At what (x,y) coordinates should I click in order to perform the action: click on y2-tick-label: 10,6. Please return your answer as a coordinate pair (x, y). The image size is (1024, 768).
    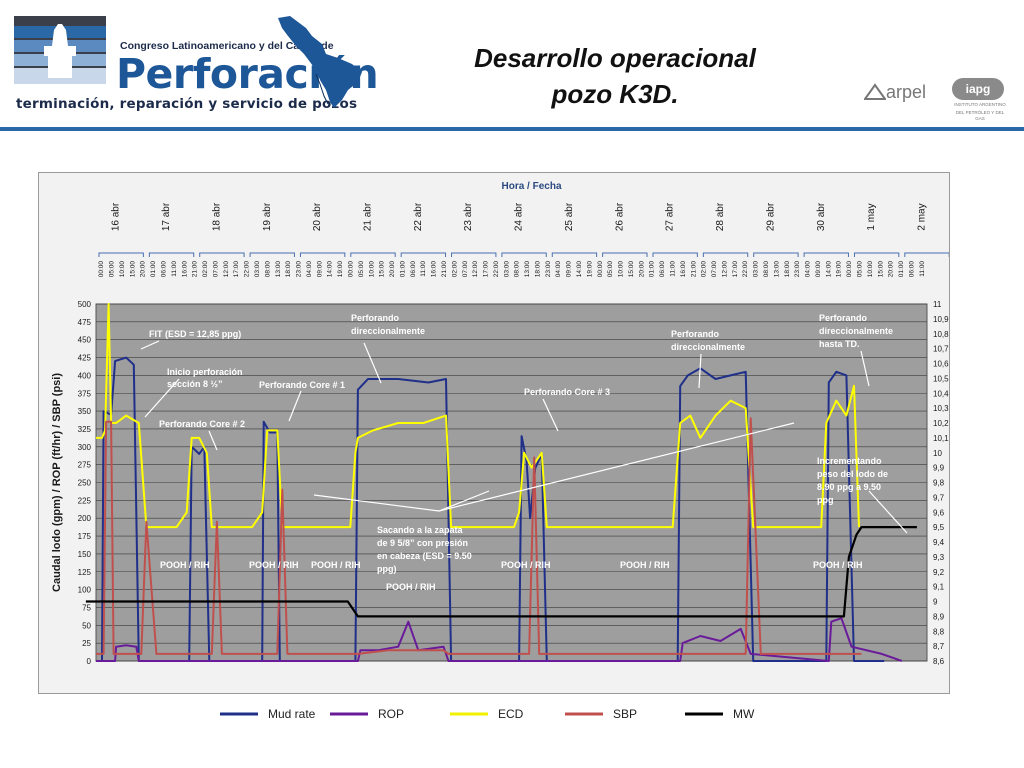
    Looking at the image, I should click on (941, 364).